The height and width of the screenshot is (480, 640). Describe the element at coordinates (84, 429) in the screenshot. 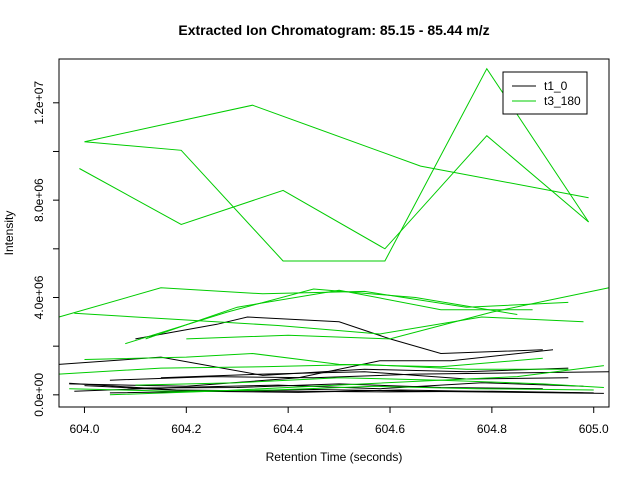

I see `x-tick-label-0: 604.0` at that location.